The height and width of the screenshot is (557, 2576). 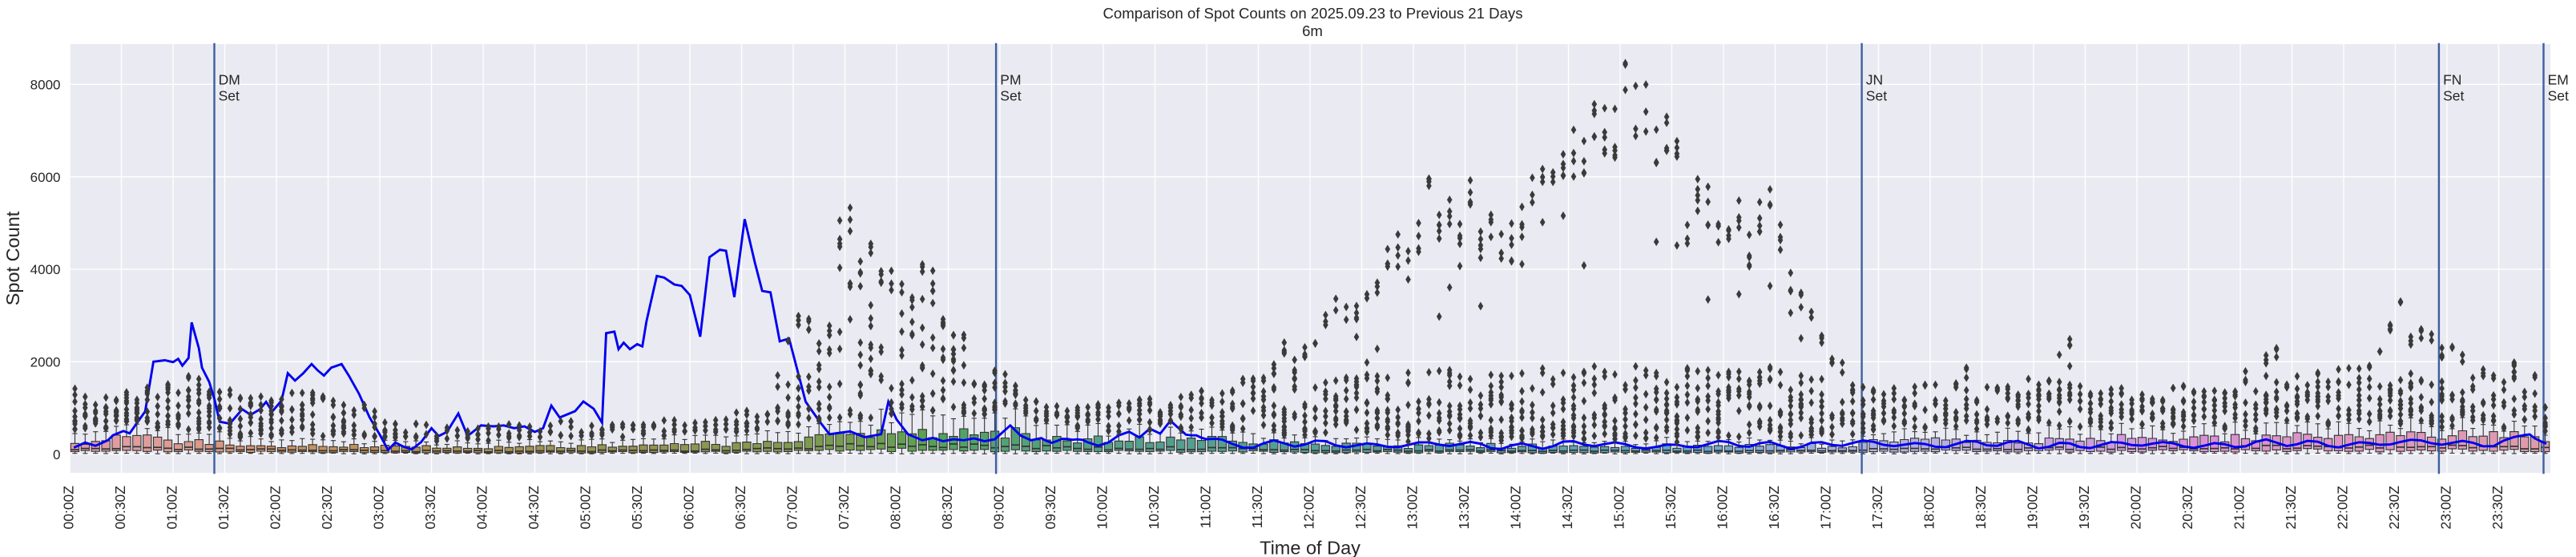 What do you see at coordinates (1050, 508) in the screenshot?
I see `svg-text: 09:30Z` at bounding box center [1050, 508].